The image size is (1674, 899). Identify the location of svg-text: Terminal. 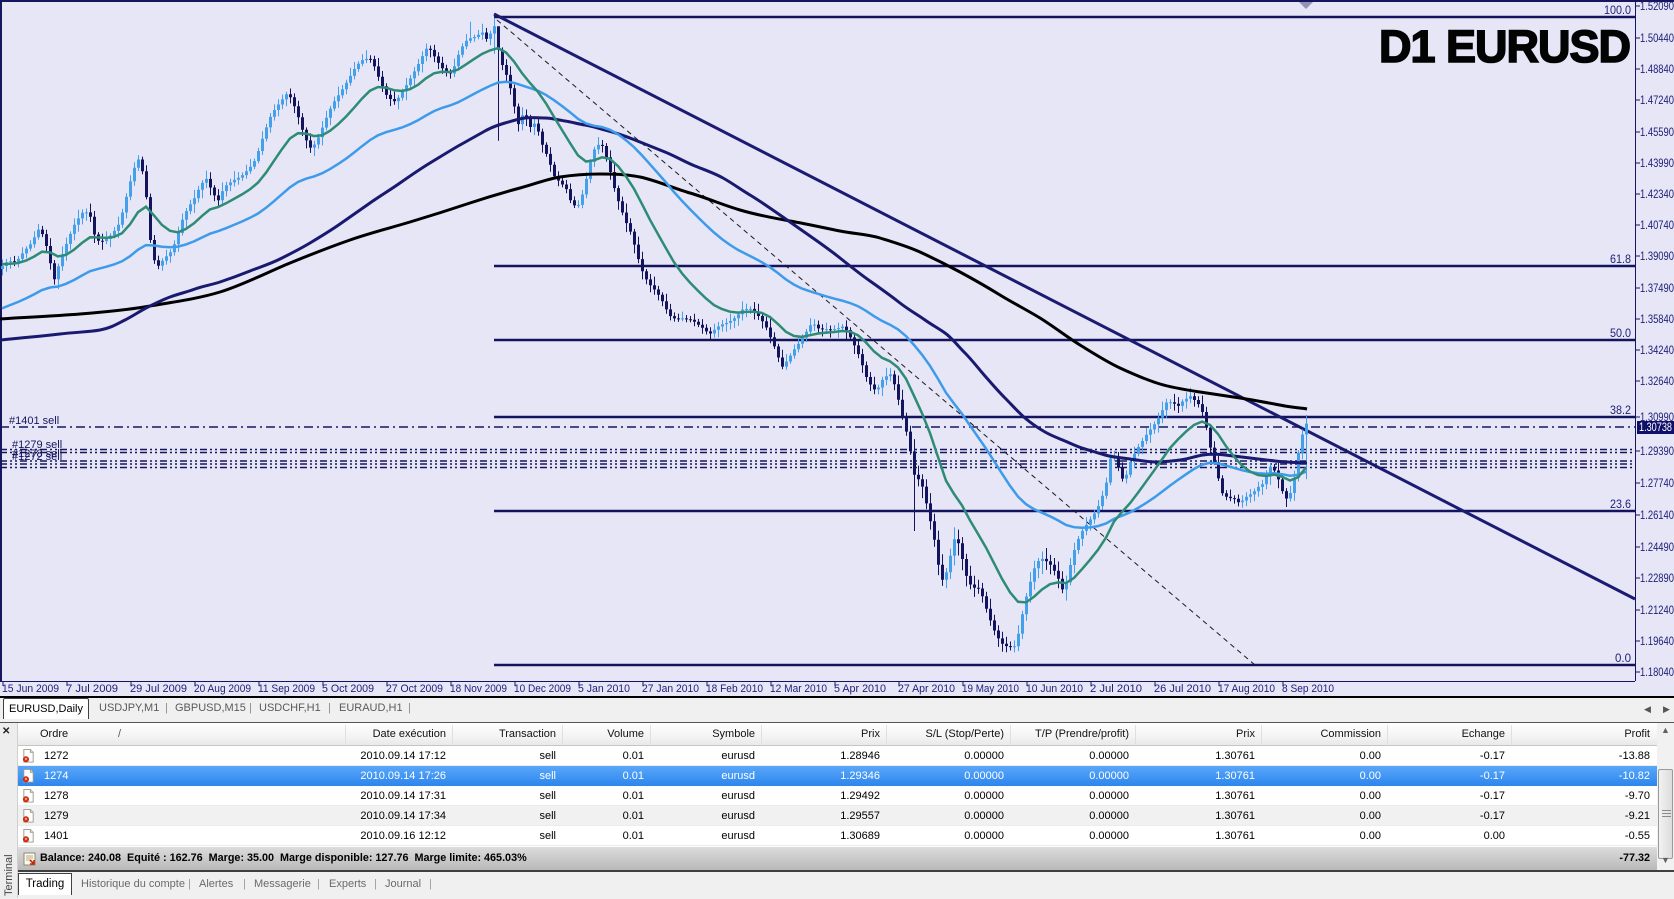
(9, 875).